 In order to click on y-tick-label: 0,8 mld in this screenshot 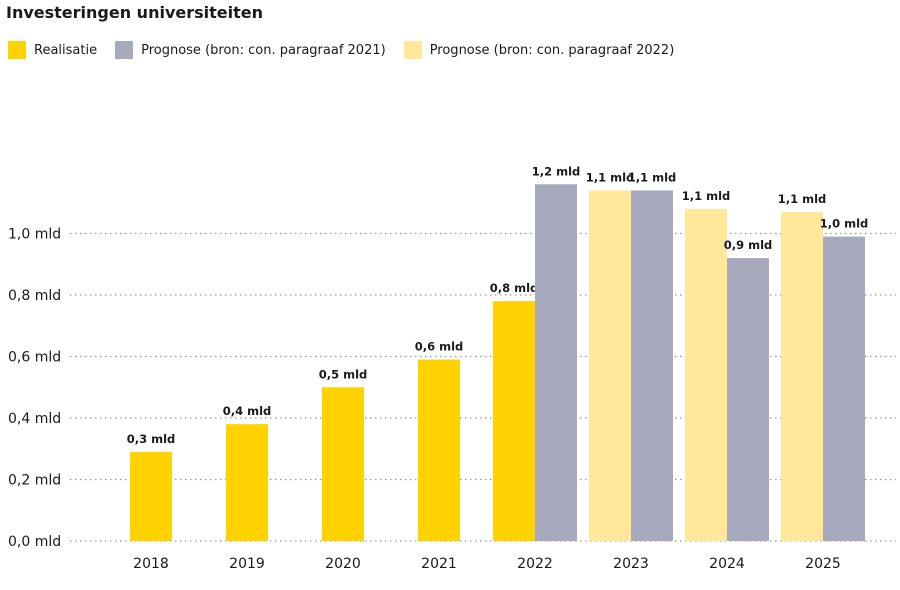, I will do `click(34, 296)`.